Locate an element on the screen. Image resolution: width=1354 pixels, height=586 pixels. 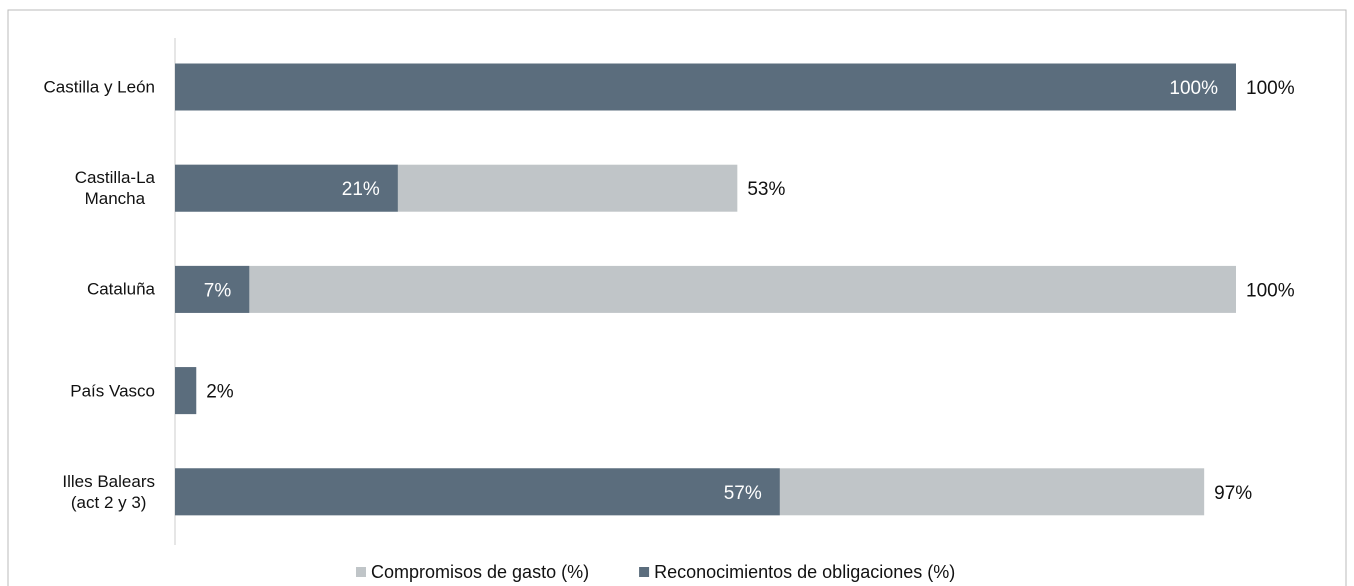
legend-label: Compromisos de gasto (%) is located at coordinates (480, 572).